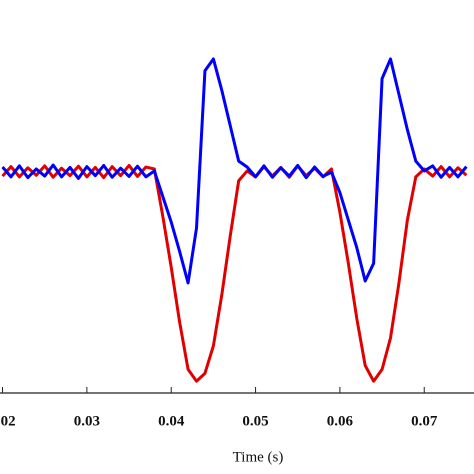  Describe the element at coordinates (255, 421) in the screenshot. I see `x-tick-label: 0.05` at that location.